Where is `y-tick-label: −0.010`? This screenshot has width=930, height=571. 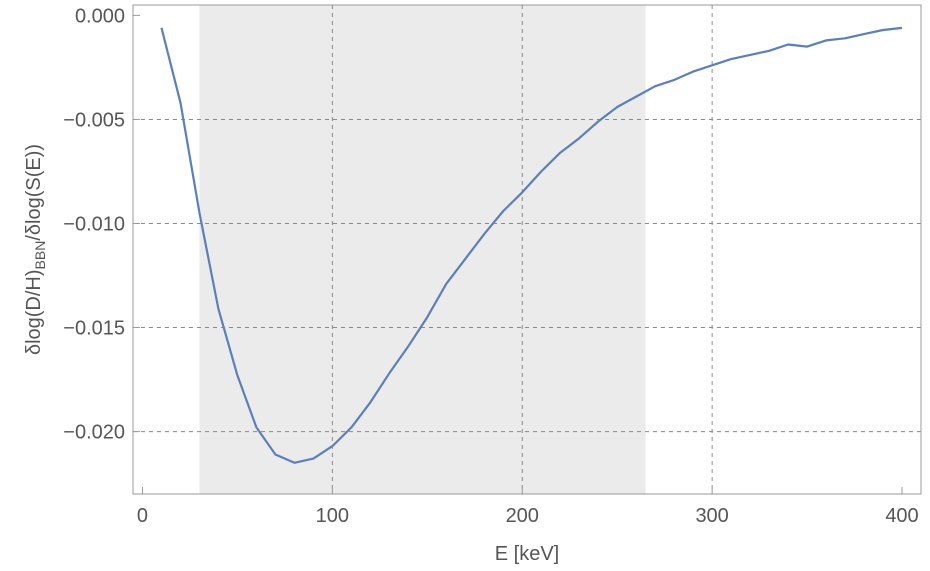
y-tick-label: −0.010 is located at coordinates (94, 224).